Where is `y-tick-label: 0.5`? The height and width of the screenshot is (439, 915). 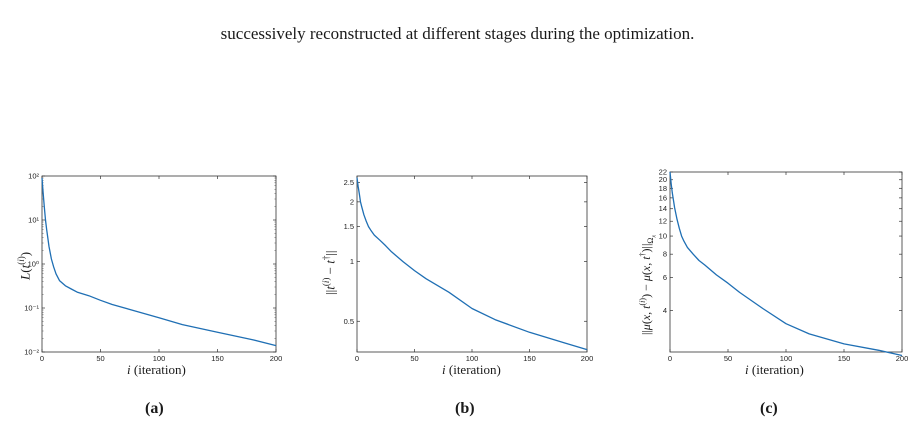 y-tick-label: 0.5 is located at coordinates (349, 321).